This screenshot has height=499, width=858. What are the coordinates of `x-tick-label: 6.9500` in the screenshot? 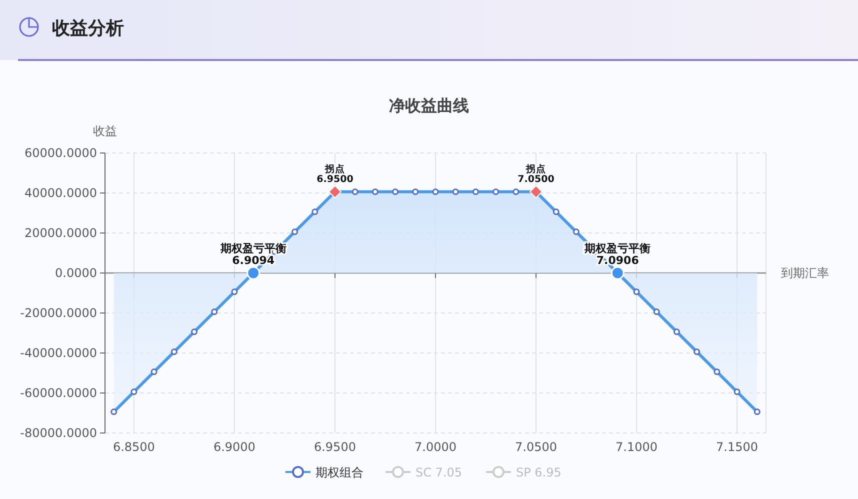 It's located at (335, 447).